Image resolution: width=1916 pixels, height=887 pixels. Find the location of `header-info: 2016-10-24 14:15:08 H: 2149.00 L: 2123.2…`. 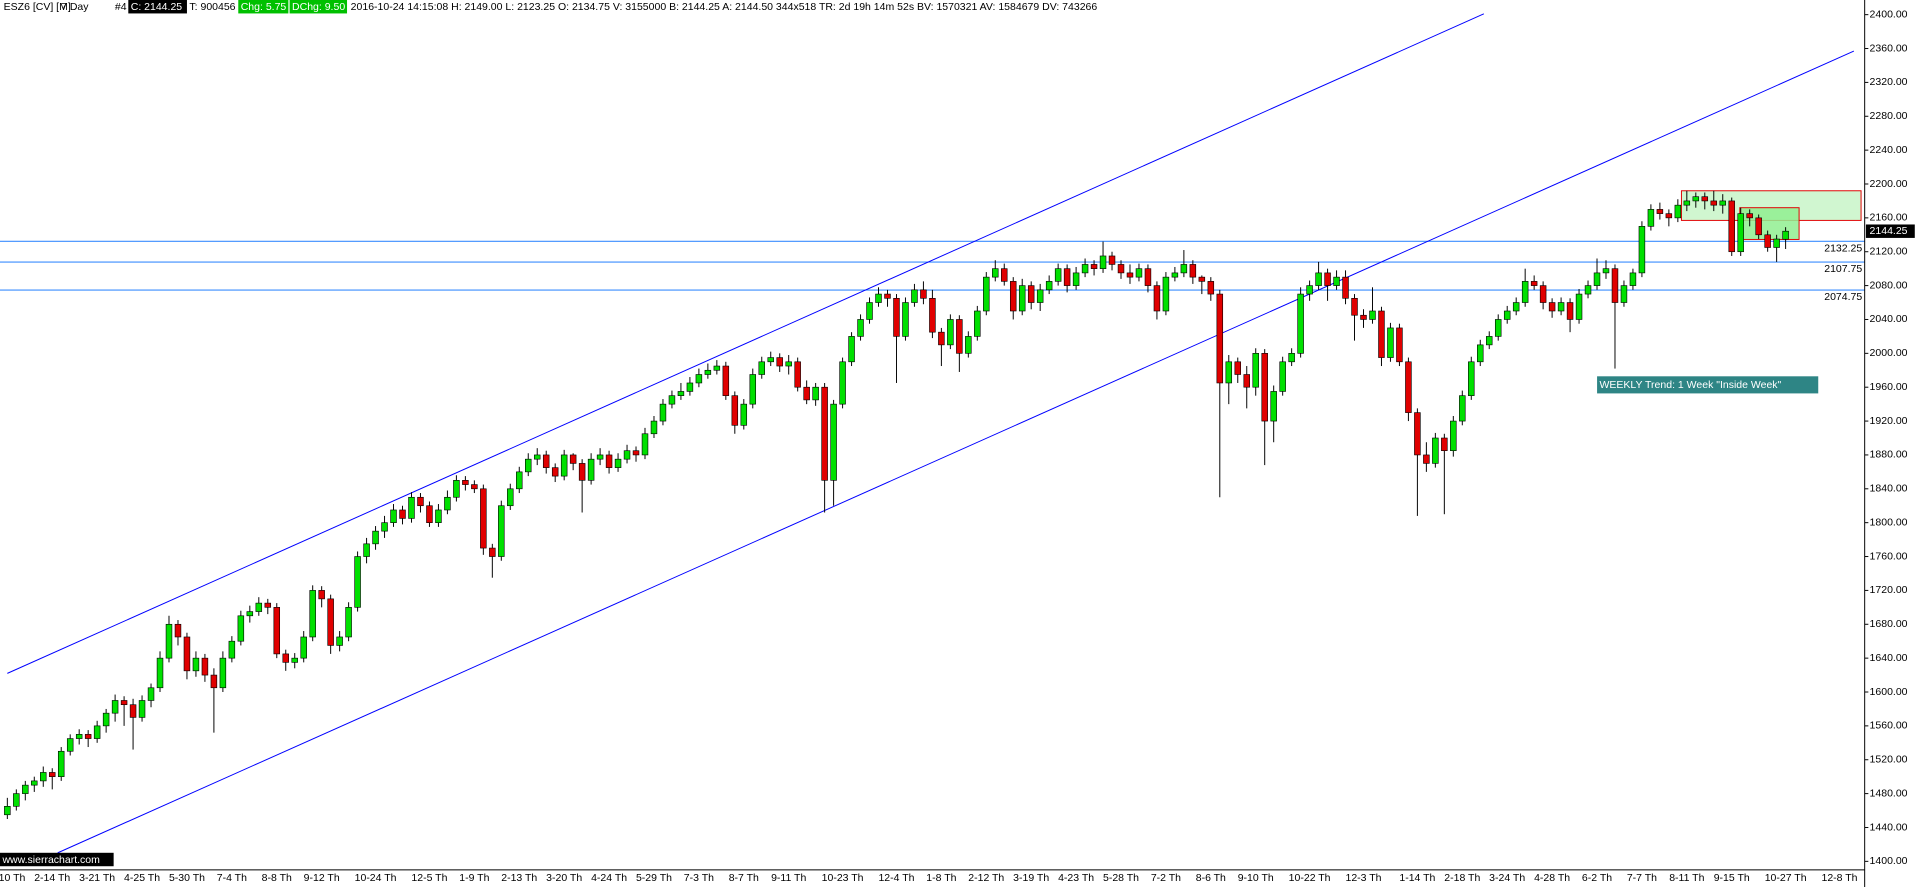

header-info: 2016-10-24 14:15:08 H: 2149.00 L: 2123.2… is located at coordinates (724, 7).